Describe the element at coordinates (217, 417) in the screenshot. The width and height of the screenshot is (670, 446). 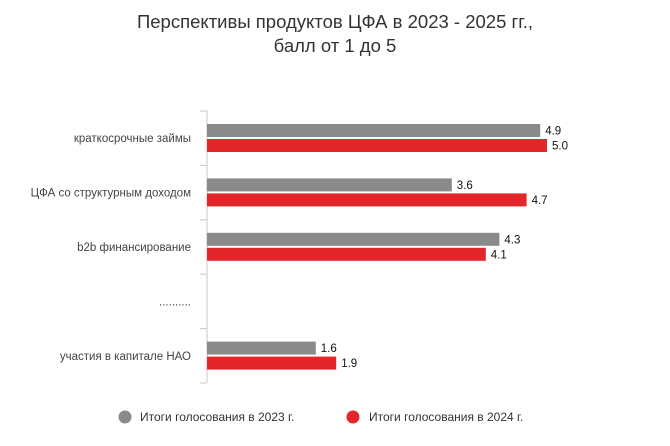
I see `legend-label: Итоги голосования в 2023 г.` at that location.